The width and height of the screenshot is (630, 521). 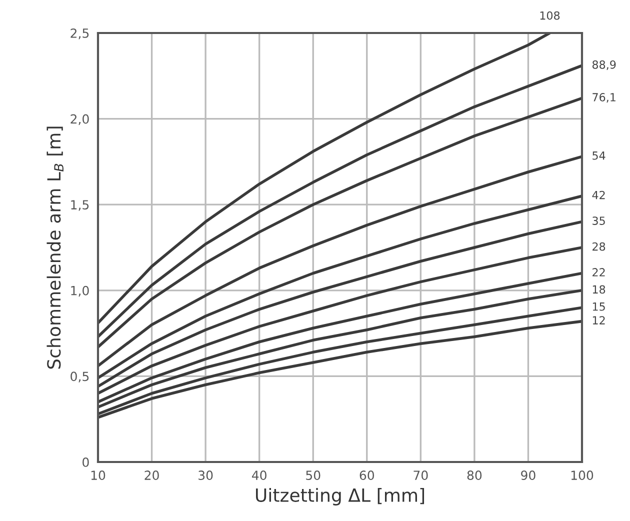 What do you see at coordinates (79, 119) in the screenshot?
I see `y-tick-label: 2,0` at bounding box center [79, 119].